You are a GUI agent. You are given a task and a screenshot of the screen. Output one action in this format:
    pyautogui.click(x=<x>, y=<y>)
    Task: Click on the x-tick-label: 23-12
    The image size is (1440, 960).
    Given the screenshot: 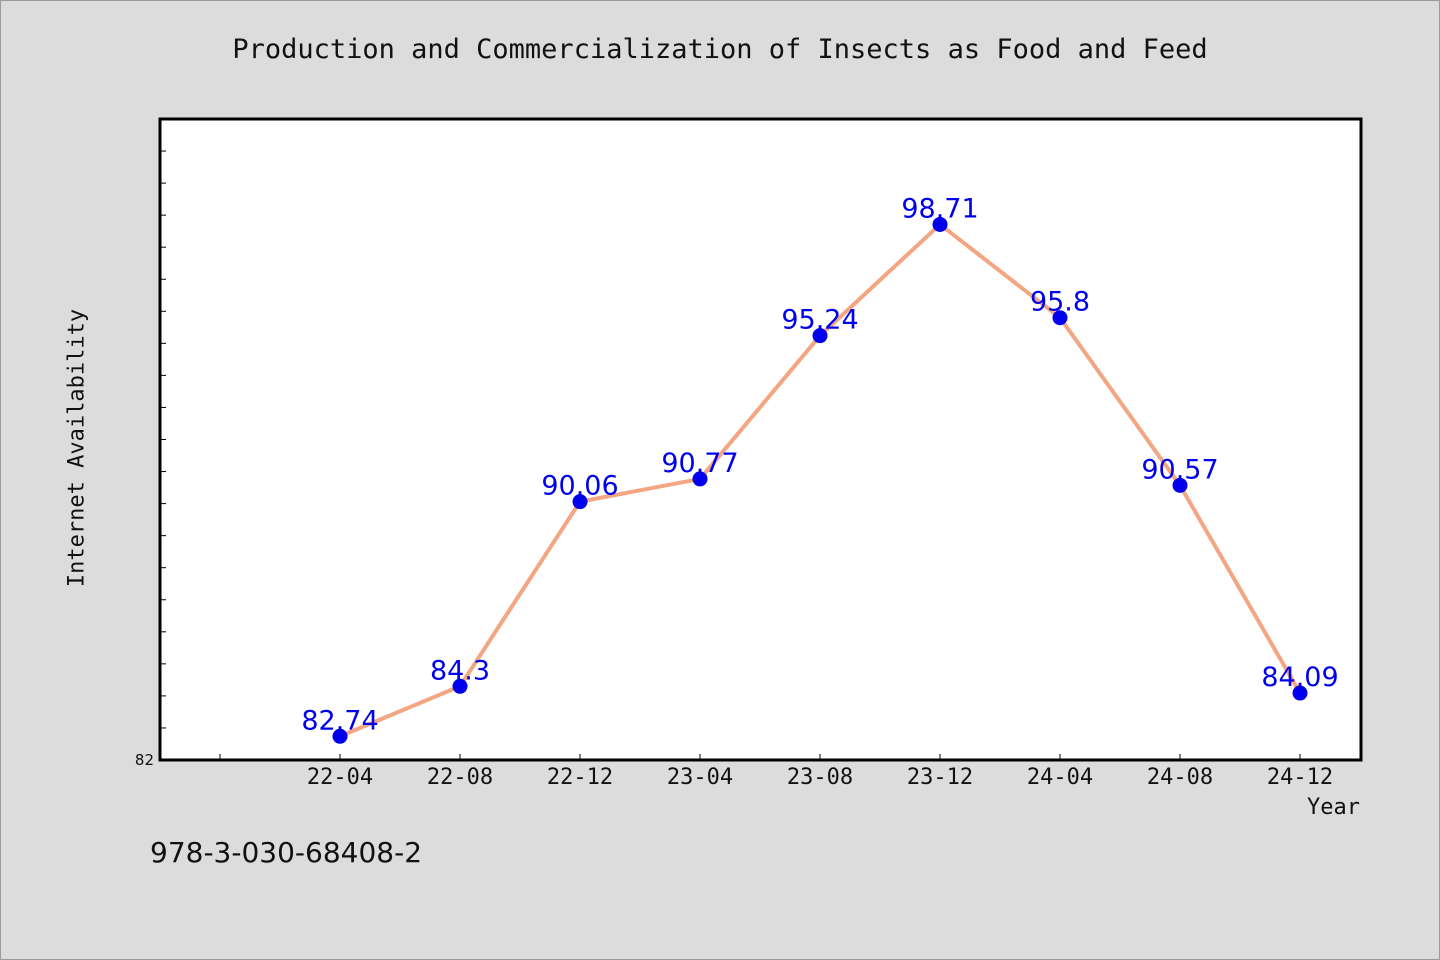 What is the action you would take?
    pyautogui.click(x=940, y=777)
    